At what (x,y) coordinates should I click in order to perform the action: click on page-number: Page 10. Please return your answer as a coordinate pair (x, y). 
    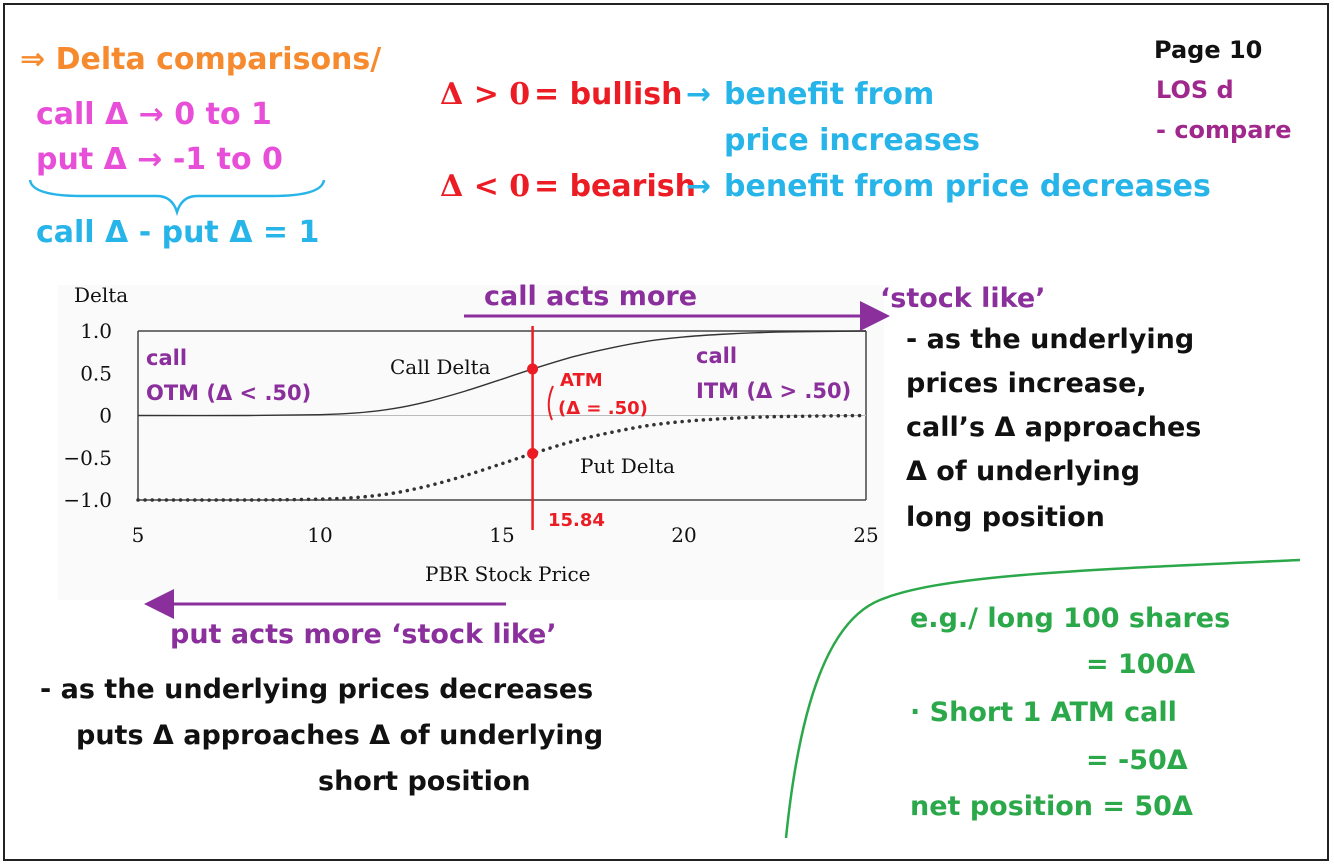
    Looking at the image, I should click on (1208, 50).